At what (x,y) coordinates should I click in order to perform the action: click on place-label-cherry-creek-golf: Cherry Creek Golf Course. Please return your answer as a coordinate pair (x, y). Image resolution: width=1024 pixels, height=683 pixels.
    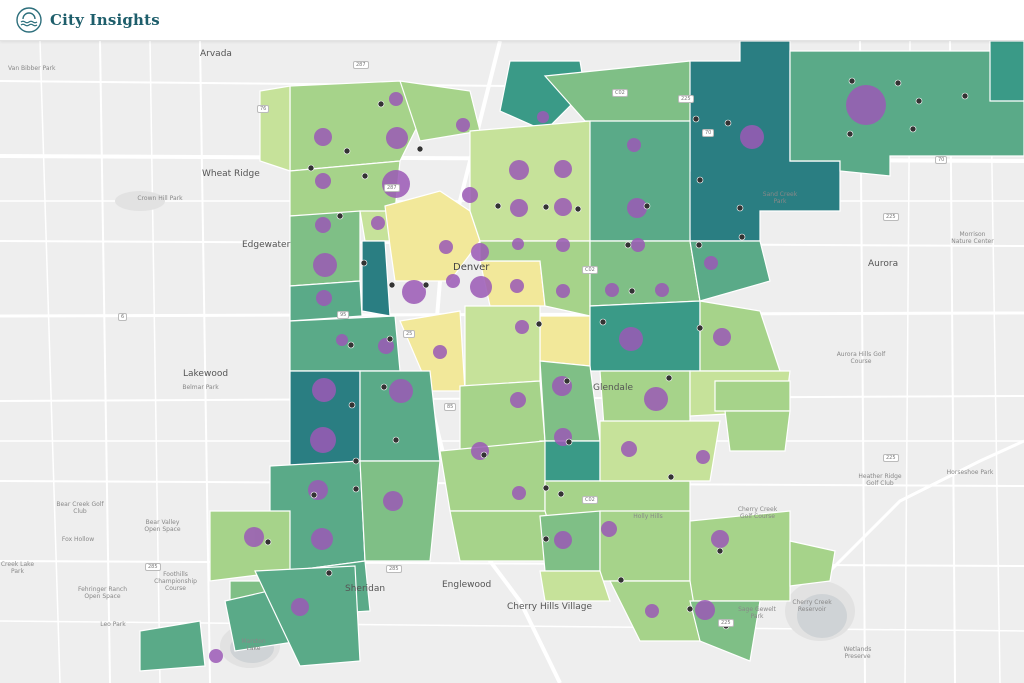
    Looking at the image, I should click on (757, 513).